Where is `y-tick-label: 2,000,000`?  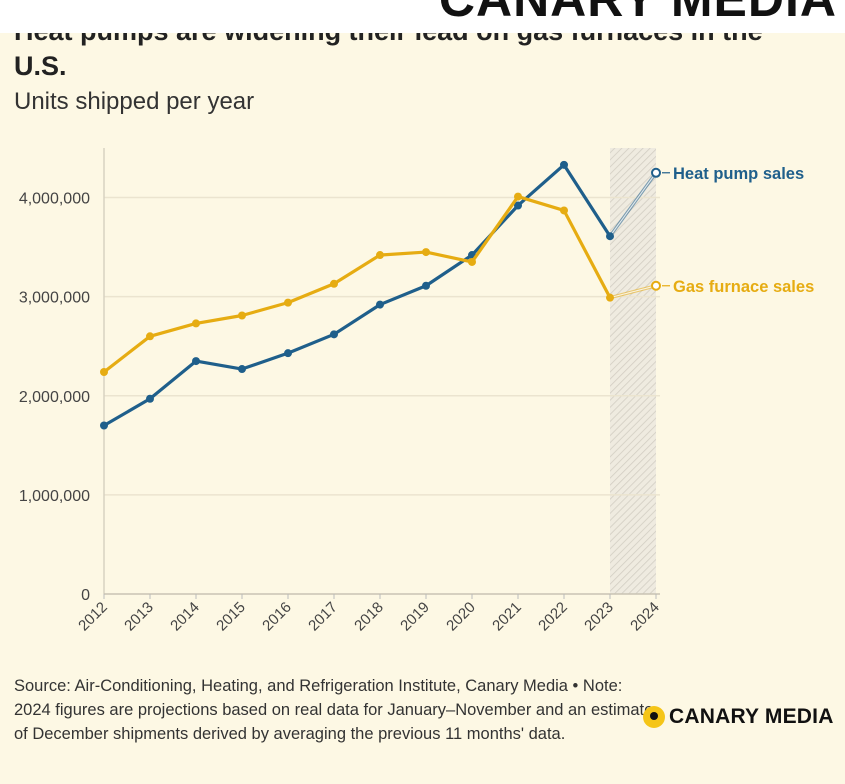
y-tick-label: 2,000,000 is located at coordinates (54, 397).